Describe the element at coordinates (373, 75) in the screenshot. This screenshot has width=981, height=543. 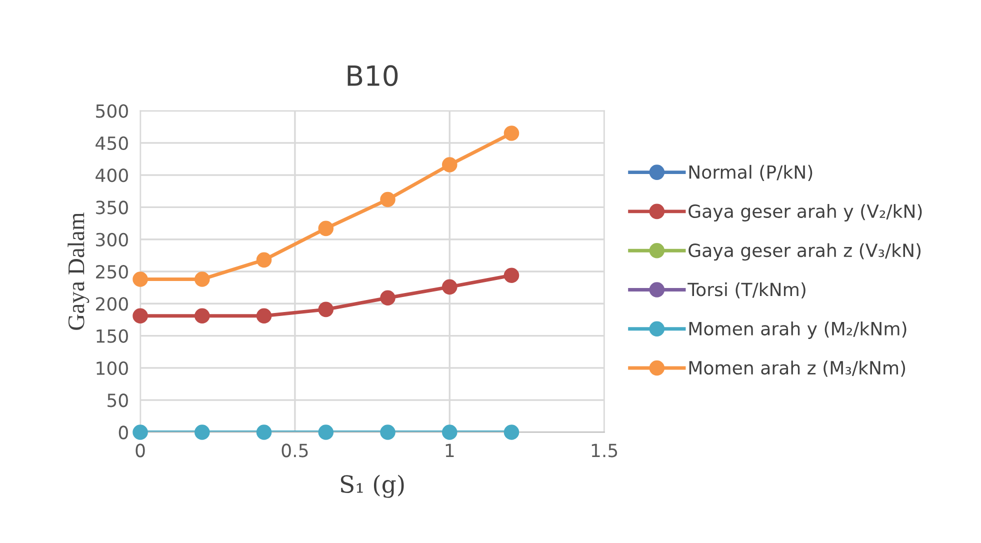
I see `chart-title: B10` at that location.